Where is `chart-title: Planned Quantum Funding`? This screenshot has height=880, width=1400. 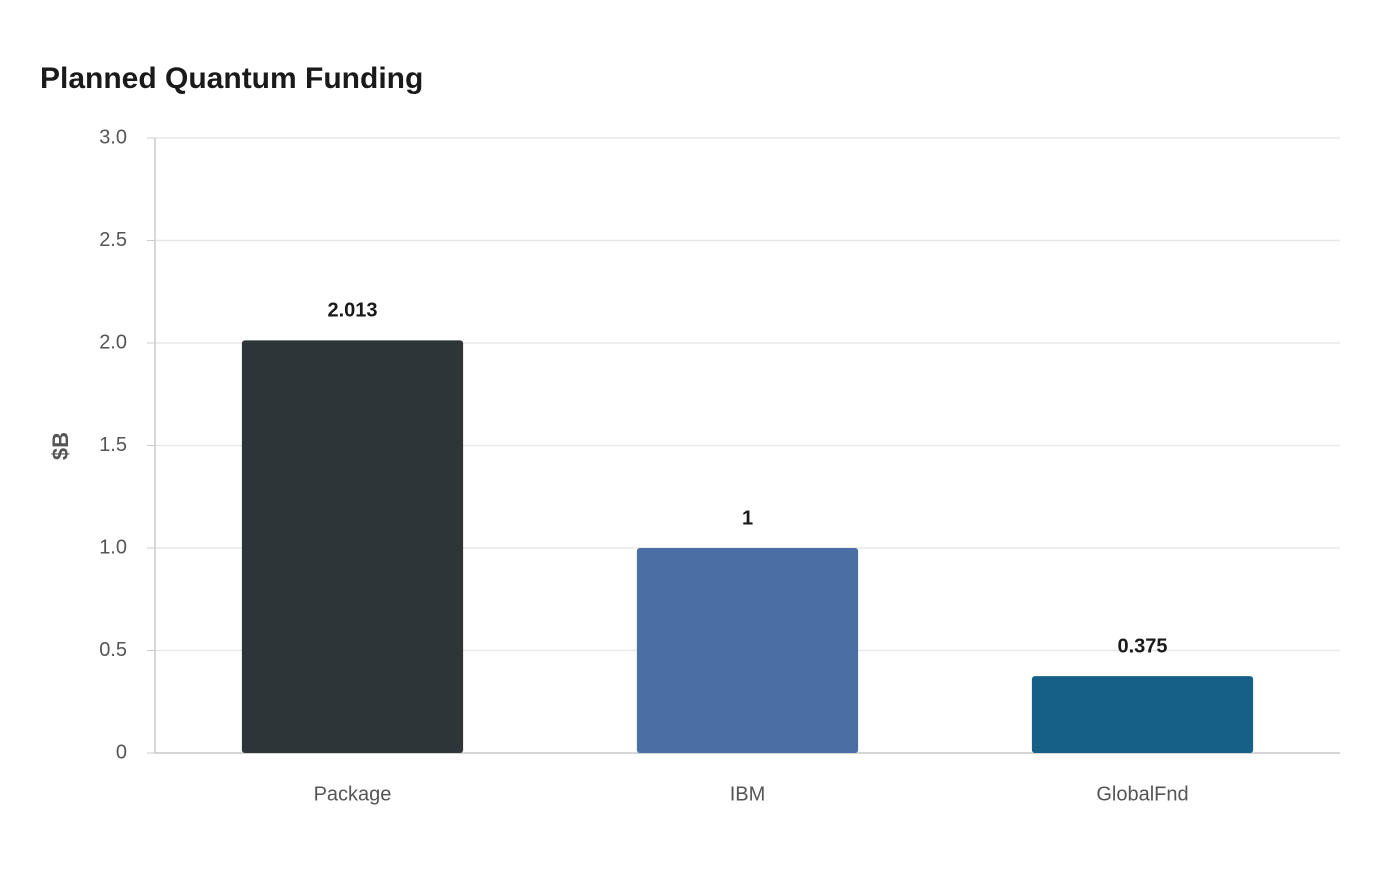
chart-title: Planned Quantum Funding is located at coordinates (231, 78).